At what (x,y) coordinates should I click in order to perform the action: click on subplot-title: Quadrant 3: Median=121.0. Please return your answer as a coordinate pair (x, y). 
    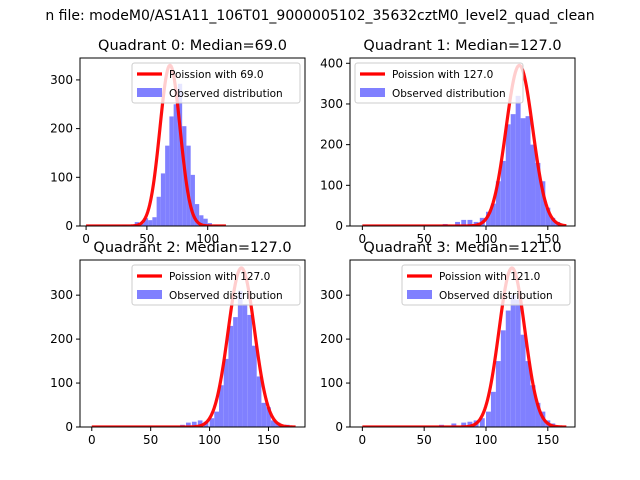
    Looking at the image, I should click on (462, 248).